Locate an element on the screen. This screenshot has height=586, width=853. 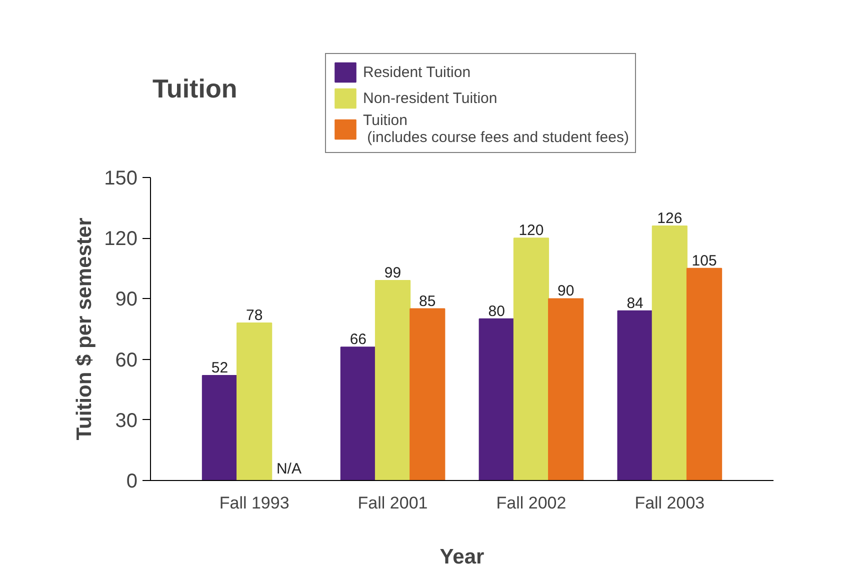
data-label: 78 is located at coordinates (254, 315).